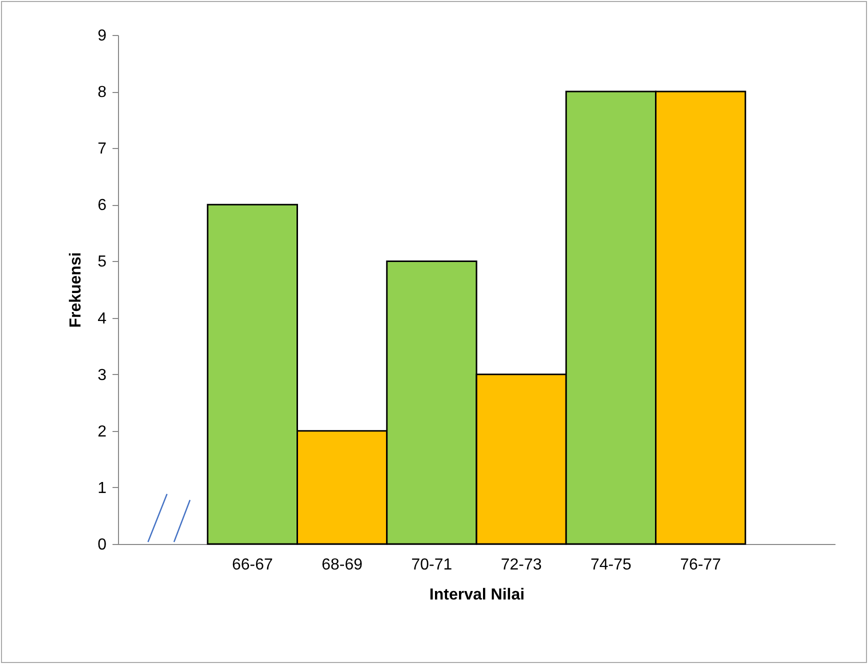  What do you see at coordinates (102, 149) in the screenshot?
I see `y-tick-label: 7` at bounding box center [102, 149].